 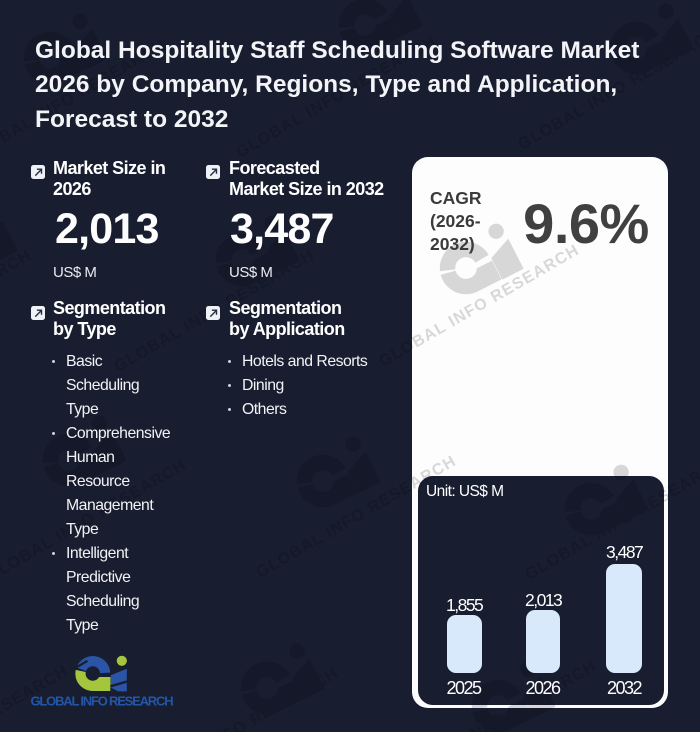 What do you see at coordinates (102, 701) in the screenshot?
I see `svg-text: GLOBAL INFO RESEARCH` at bounding box center [102, 701].